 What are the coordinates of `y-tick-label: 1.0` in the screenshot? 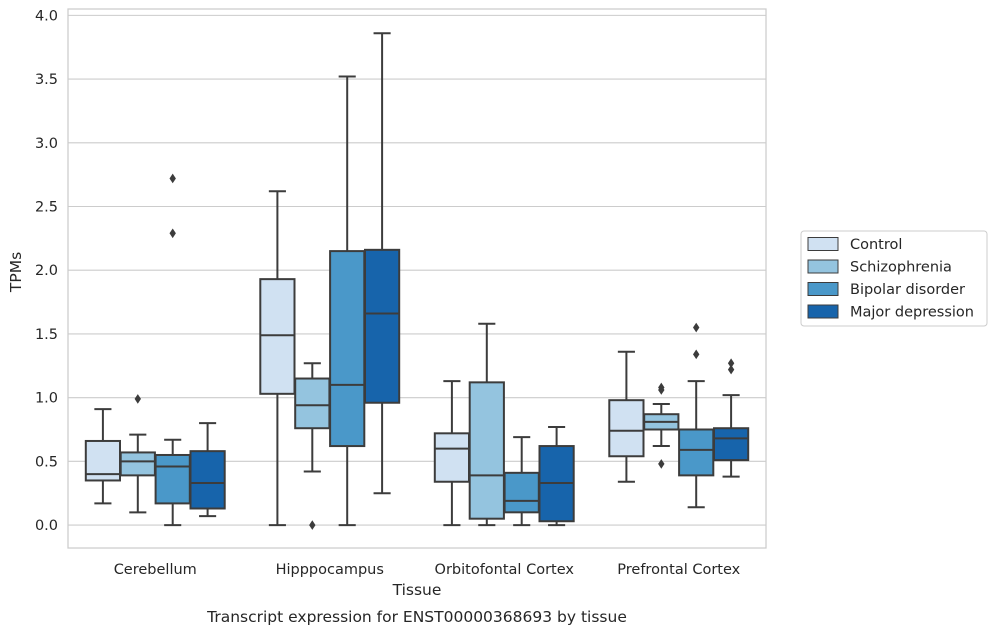 It's located at (46, 399).